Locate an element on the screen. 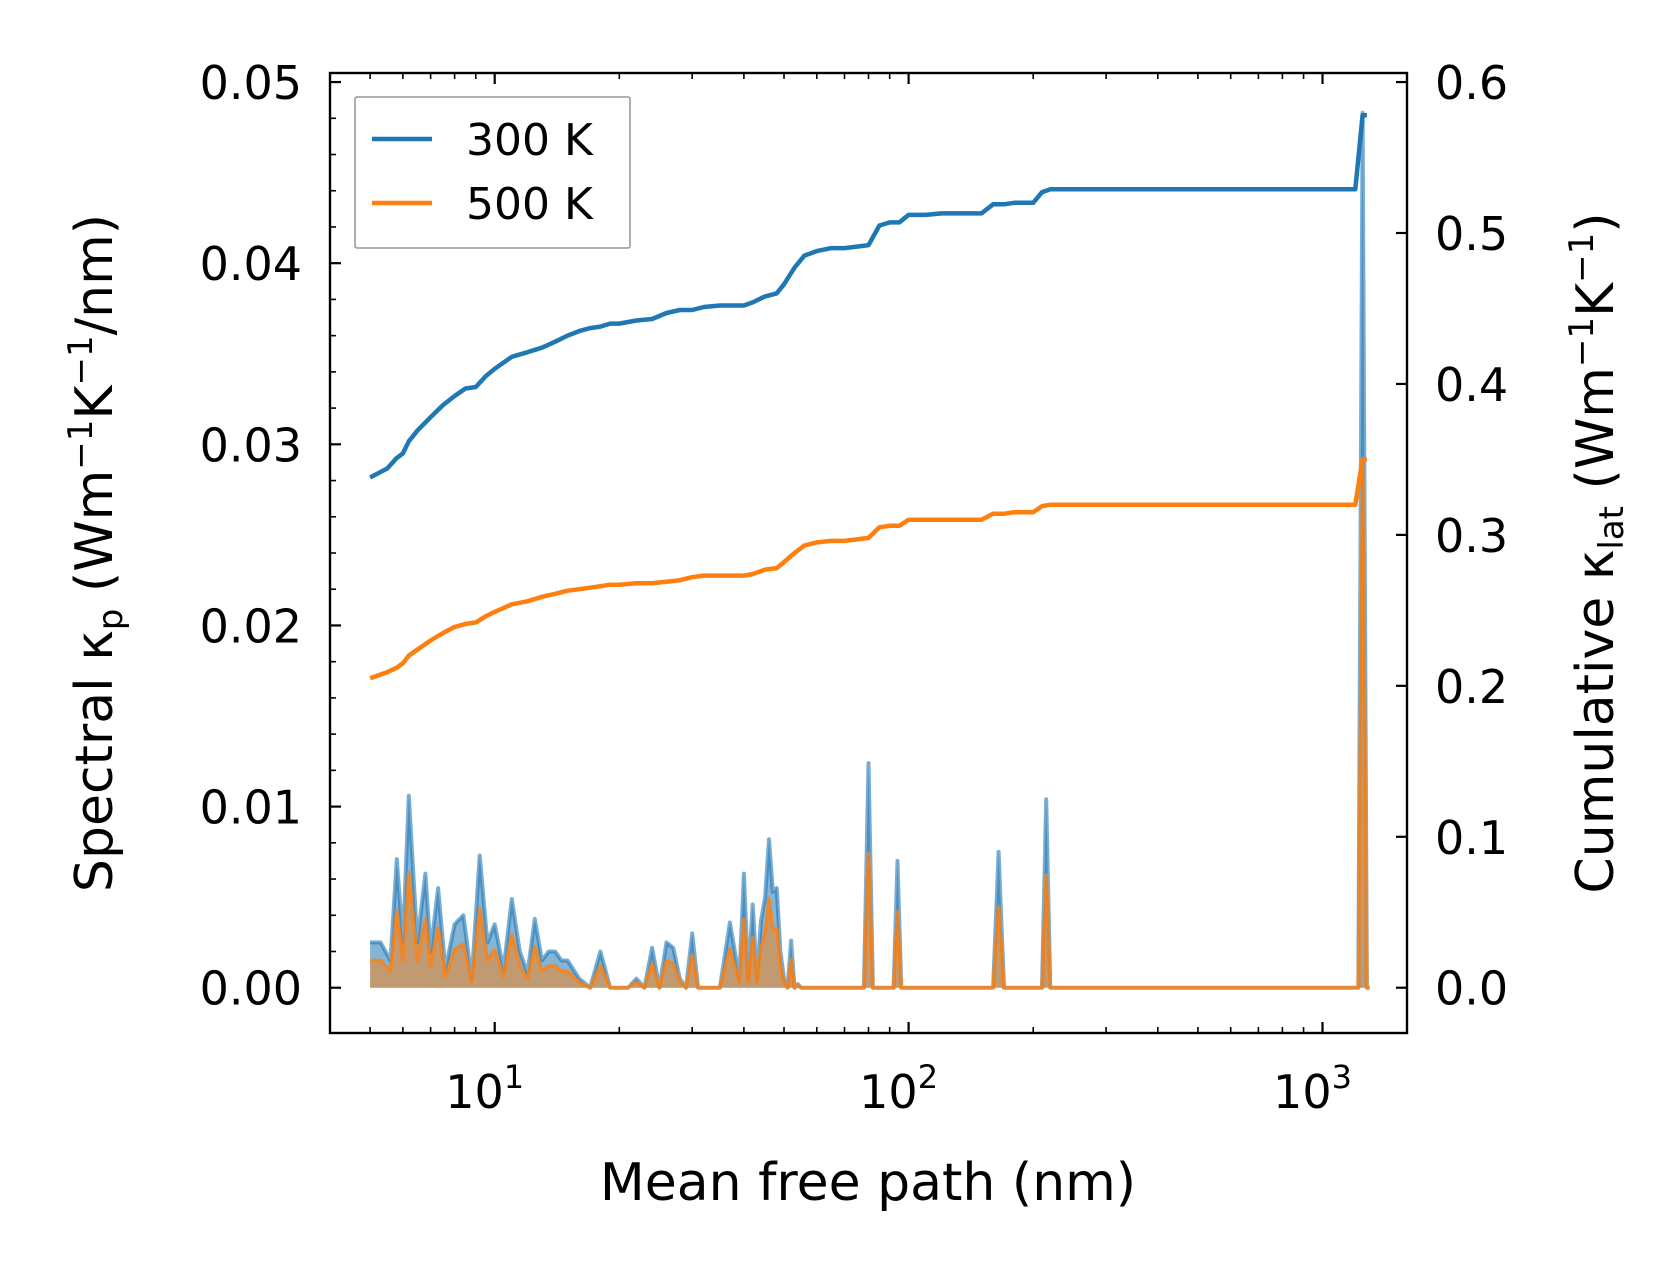 The width and height of the screenshot is (1679, 1266). y-right-tick-label: 0.1 is located at coordinates (1471, 838).